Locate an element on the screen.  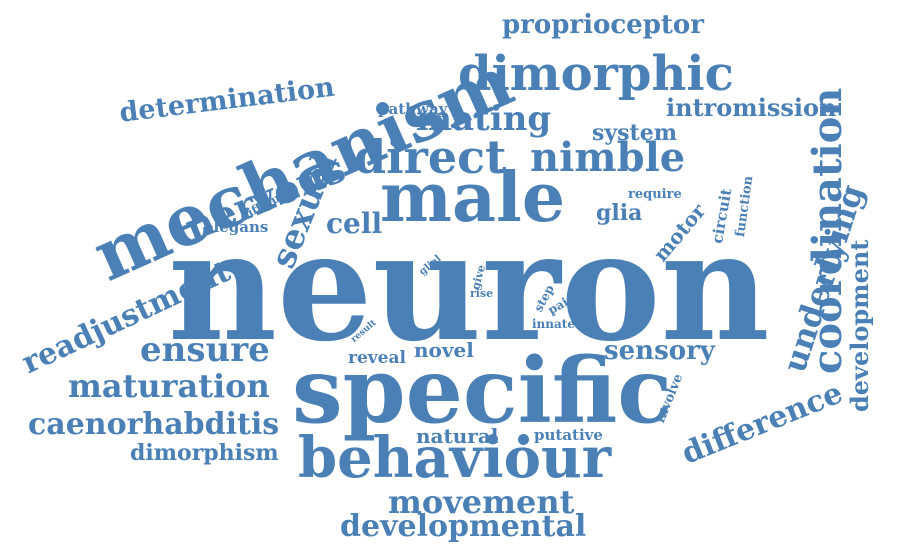
word-determination: determination is located at coordinates (227, 100).